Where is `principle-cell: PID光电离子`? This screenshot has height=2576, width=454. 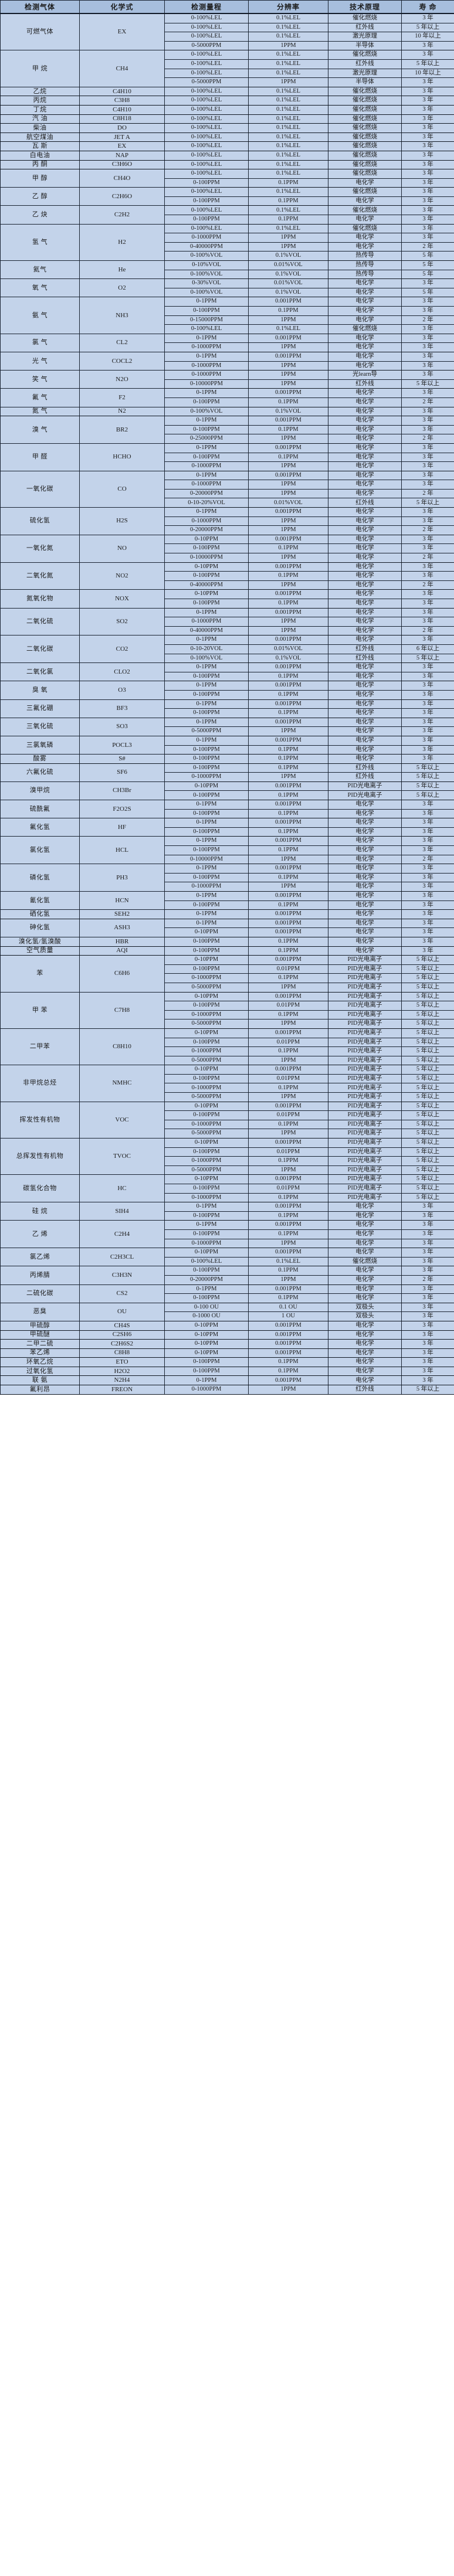 principle-cell: PID光电离子 is located at coordinates (365, 1015).